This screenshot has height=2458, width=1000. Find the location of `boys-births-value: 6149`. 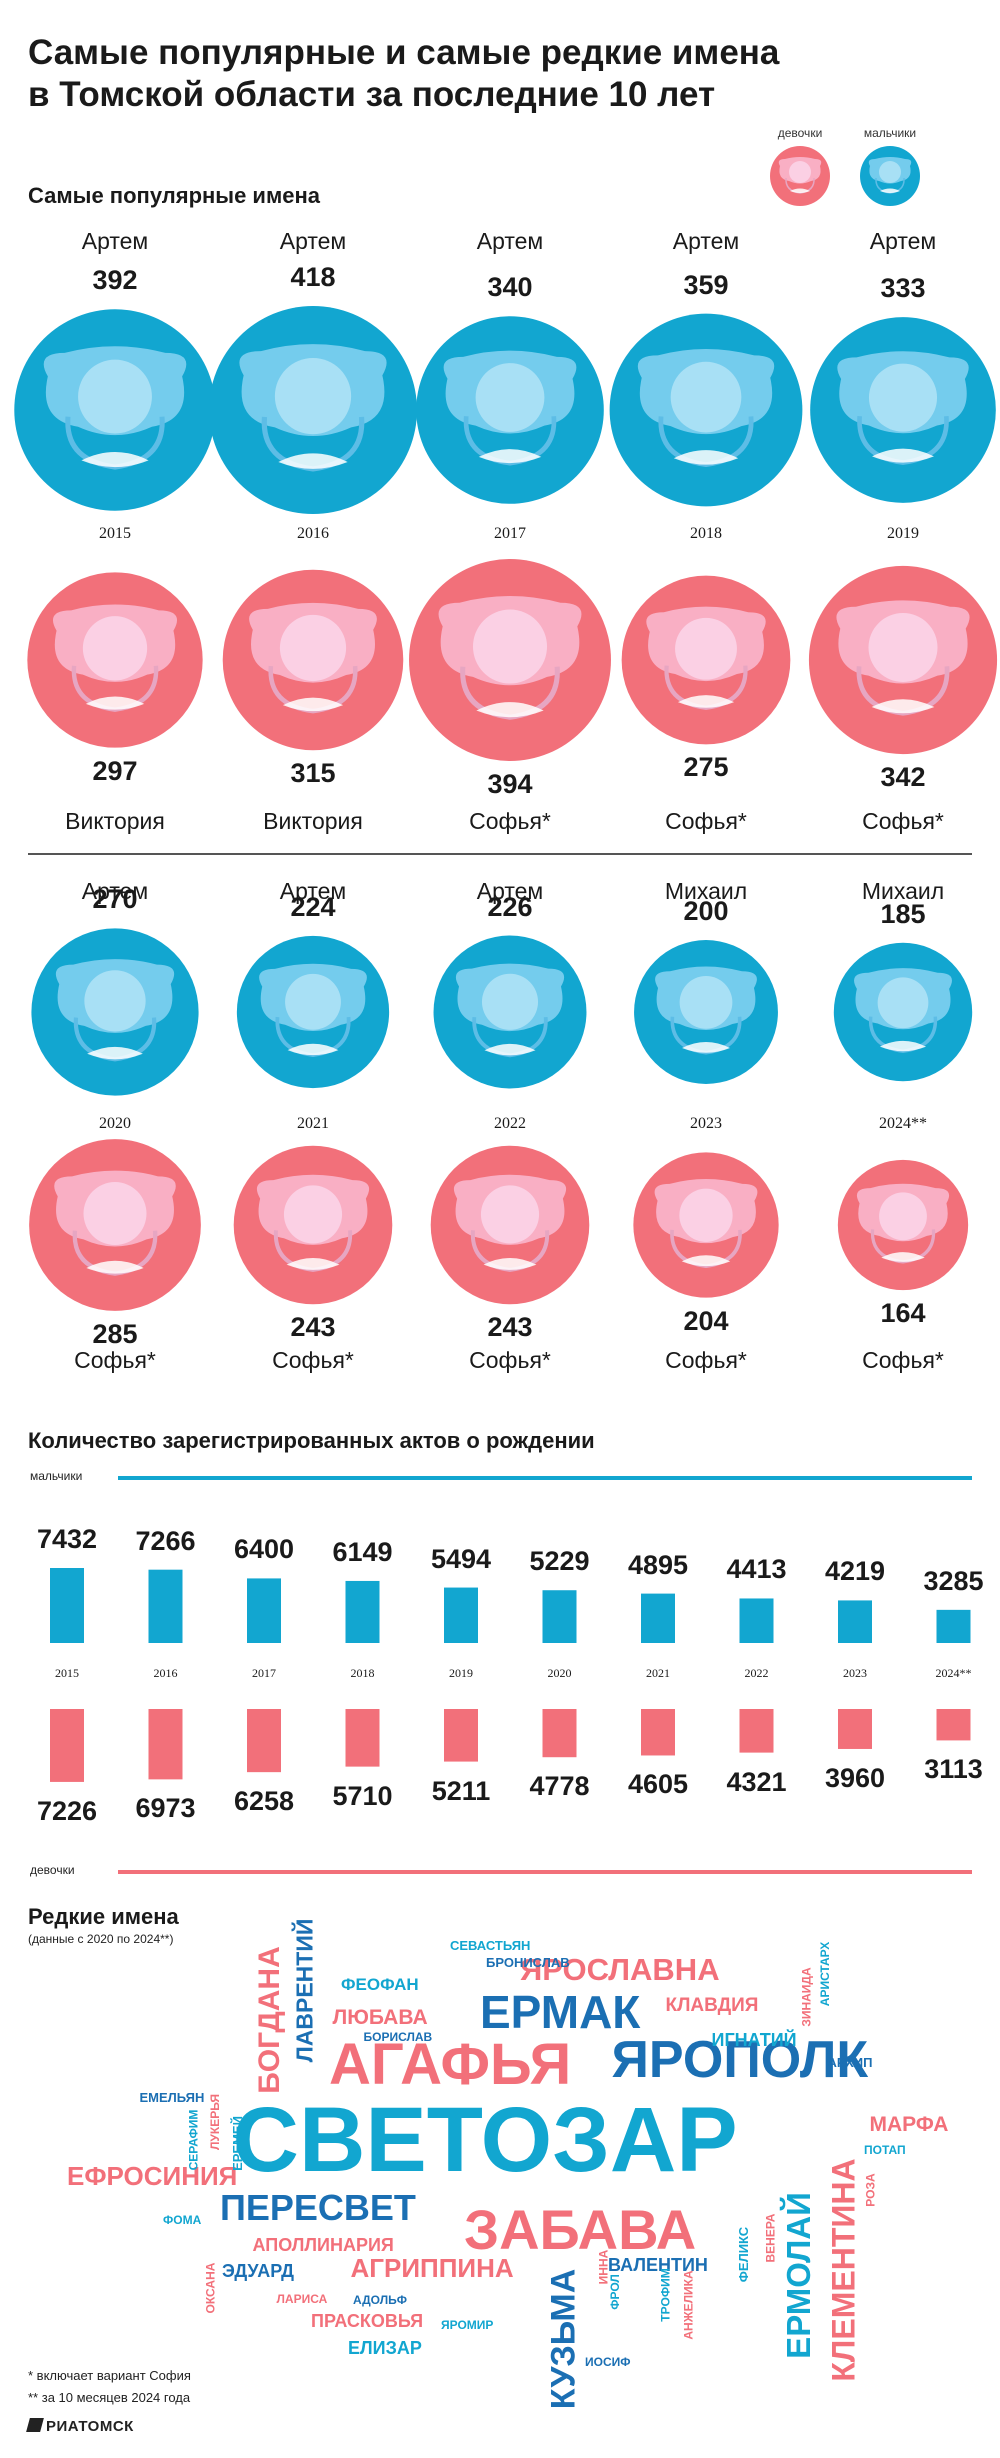

boys-births-value: 6149 is located at coordinates (362, 1551).